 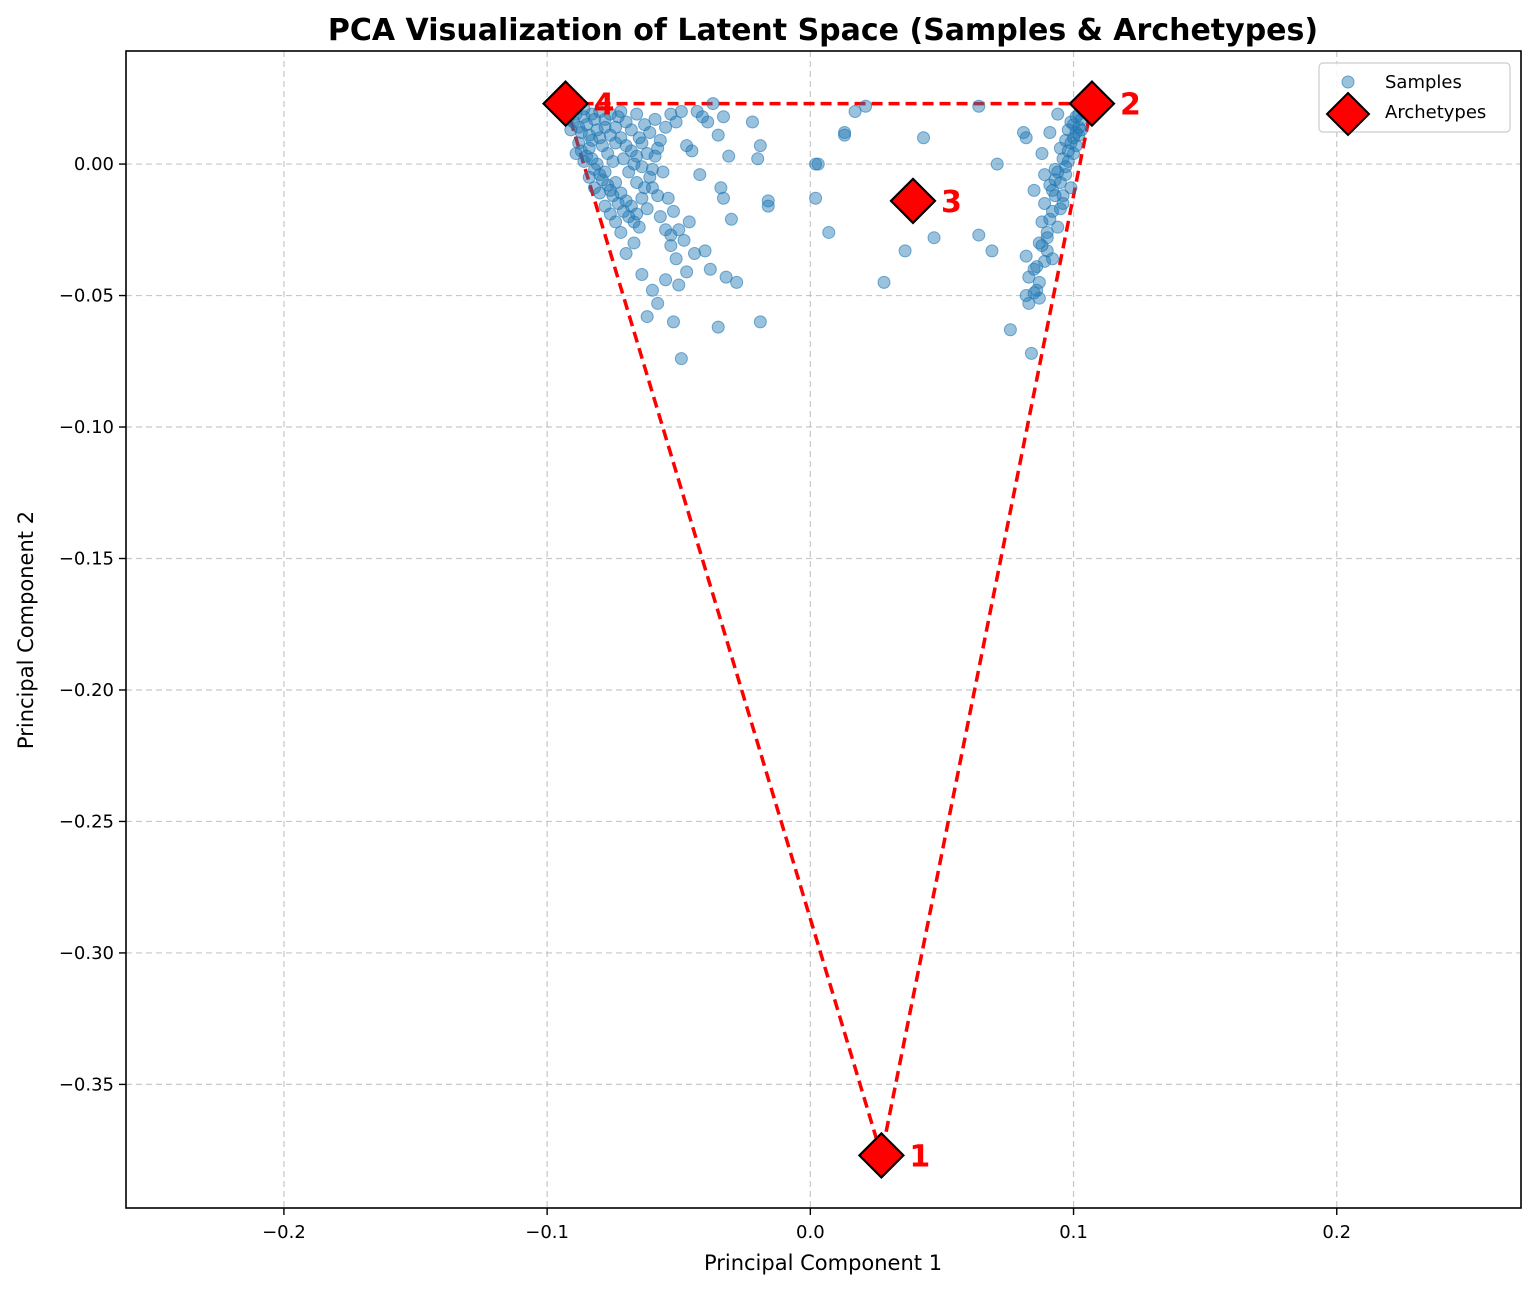 I want to click on x-axis-ticks: −0.2 −0.1 0.0 0.1 0.2, so click(x=806, y=1225).